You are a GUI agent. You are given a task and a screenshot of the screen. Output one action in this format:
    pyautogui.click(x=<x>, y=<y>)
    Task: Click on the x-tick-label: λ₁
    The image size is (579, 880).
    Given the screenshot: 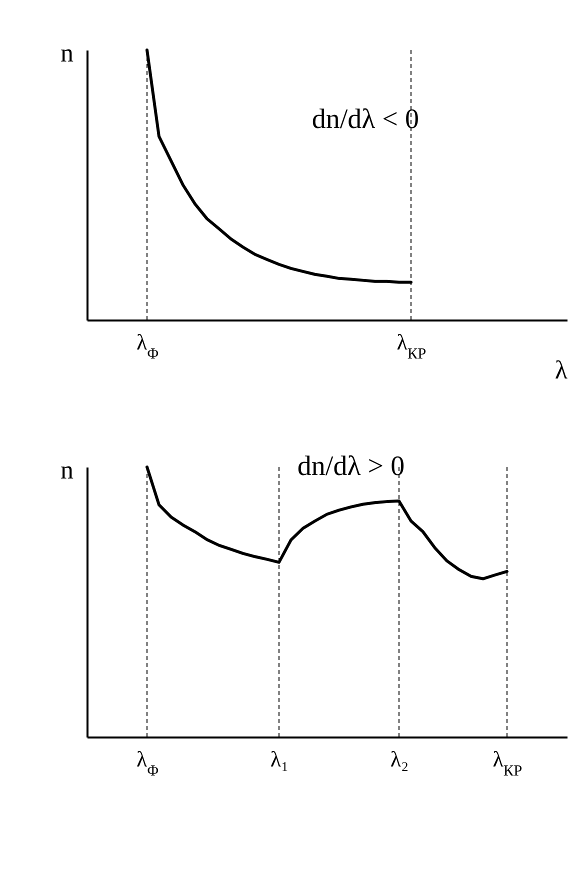 What is the action you would take?
    pyautogui.click(x=279, y=759)
    